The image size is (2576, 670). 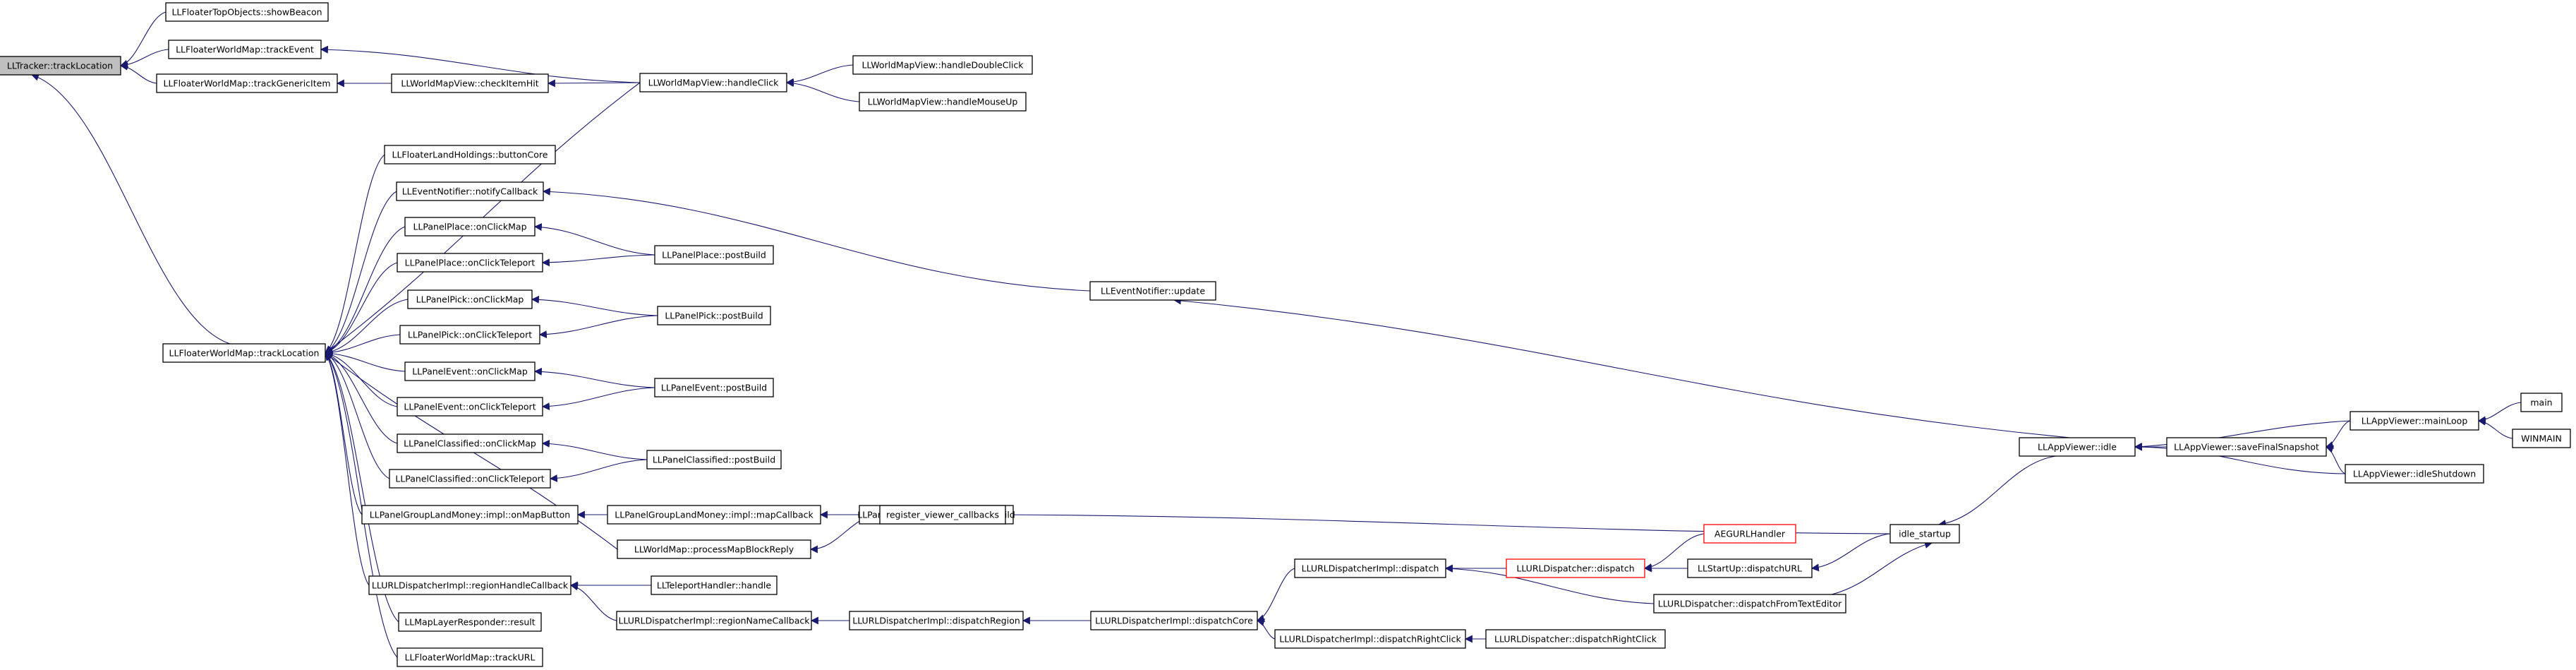 I want to click on node-track-u-r-l: LLFloaterWorldMap::trackURL, so click(x=470, y=657).